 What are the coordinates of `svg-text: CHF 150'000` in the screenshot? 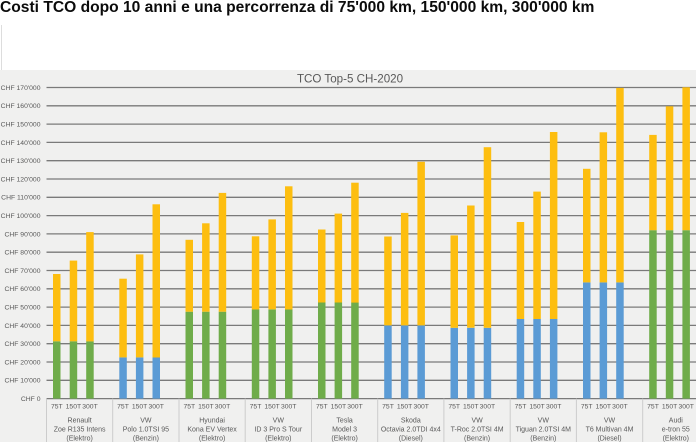 It's located at (21, 125).